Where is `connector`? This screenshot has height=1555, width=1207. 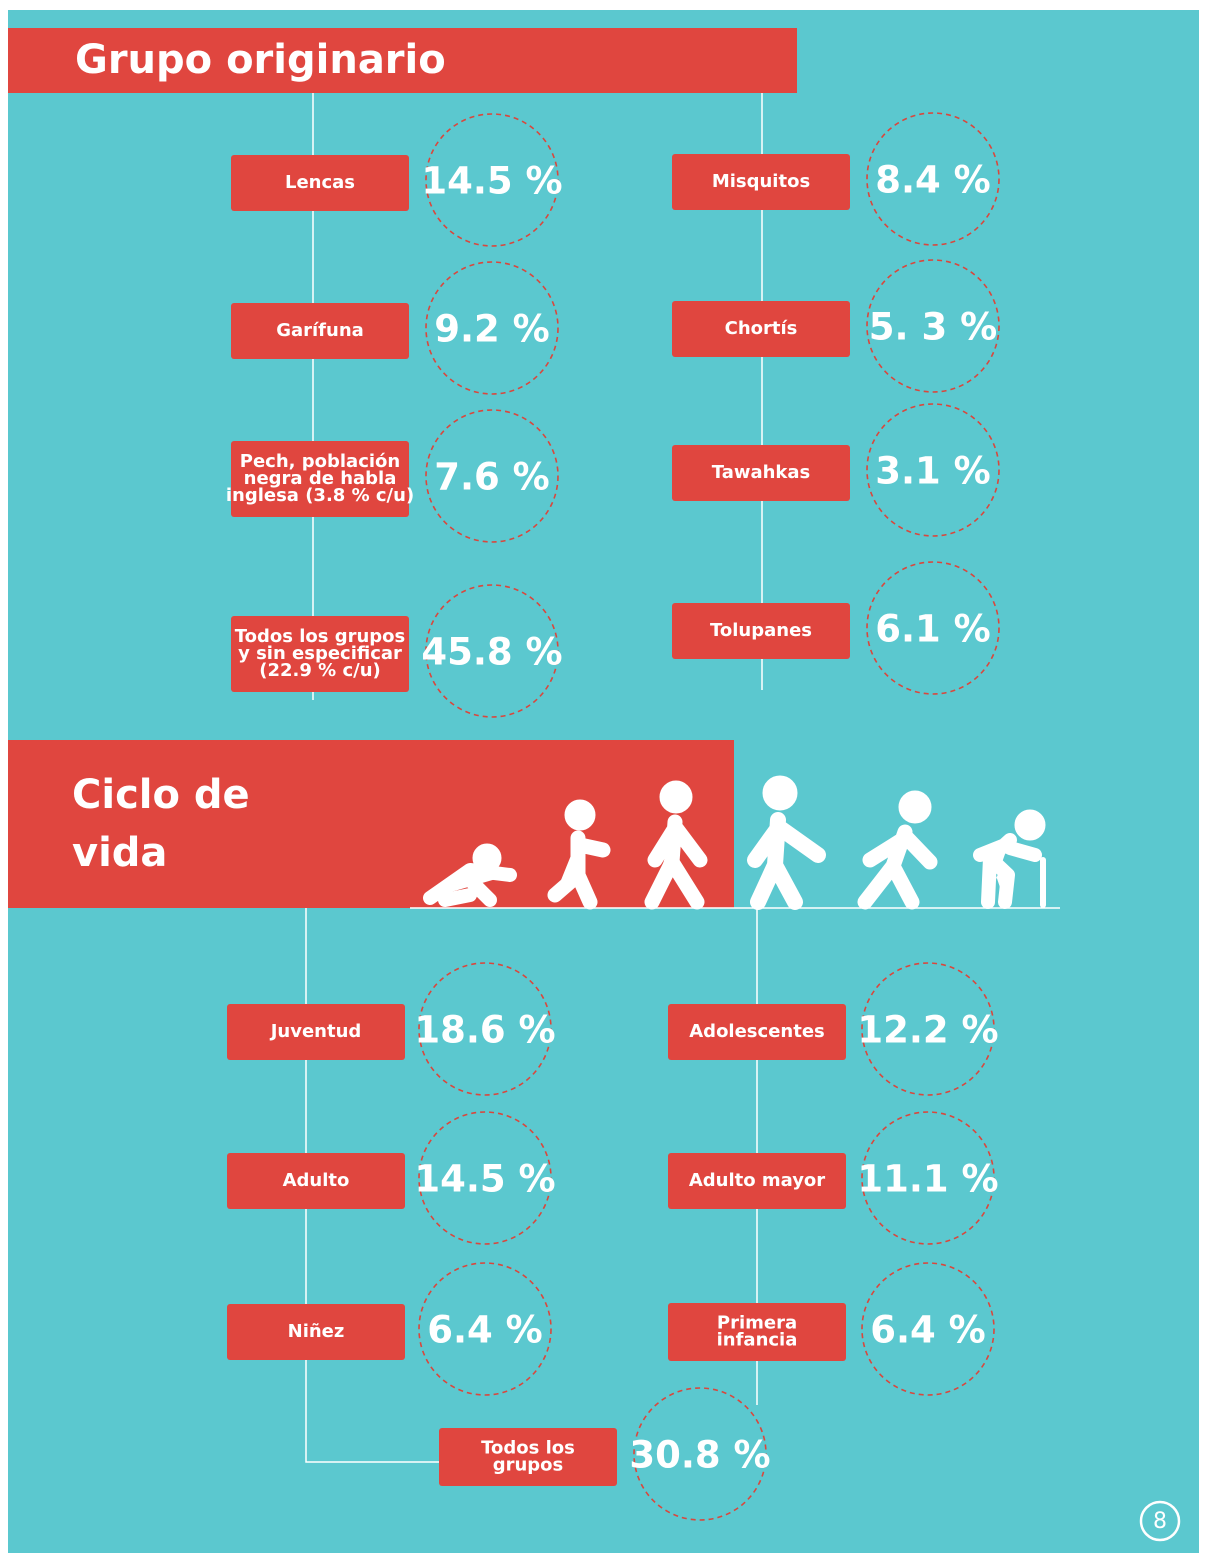 connector is located at coordinates (372, 1185).